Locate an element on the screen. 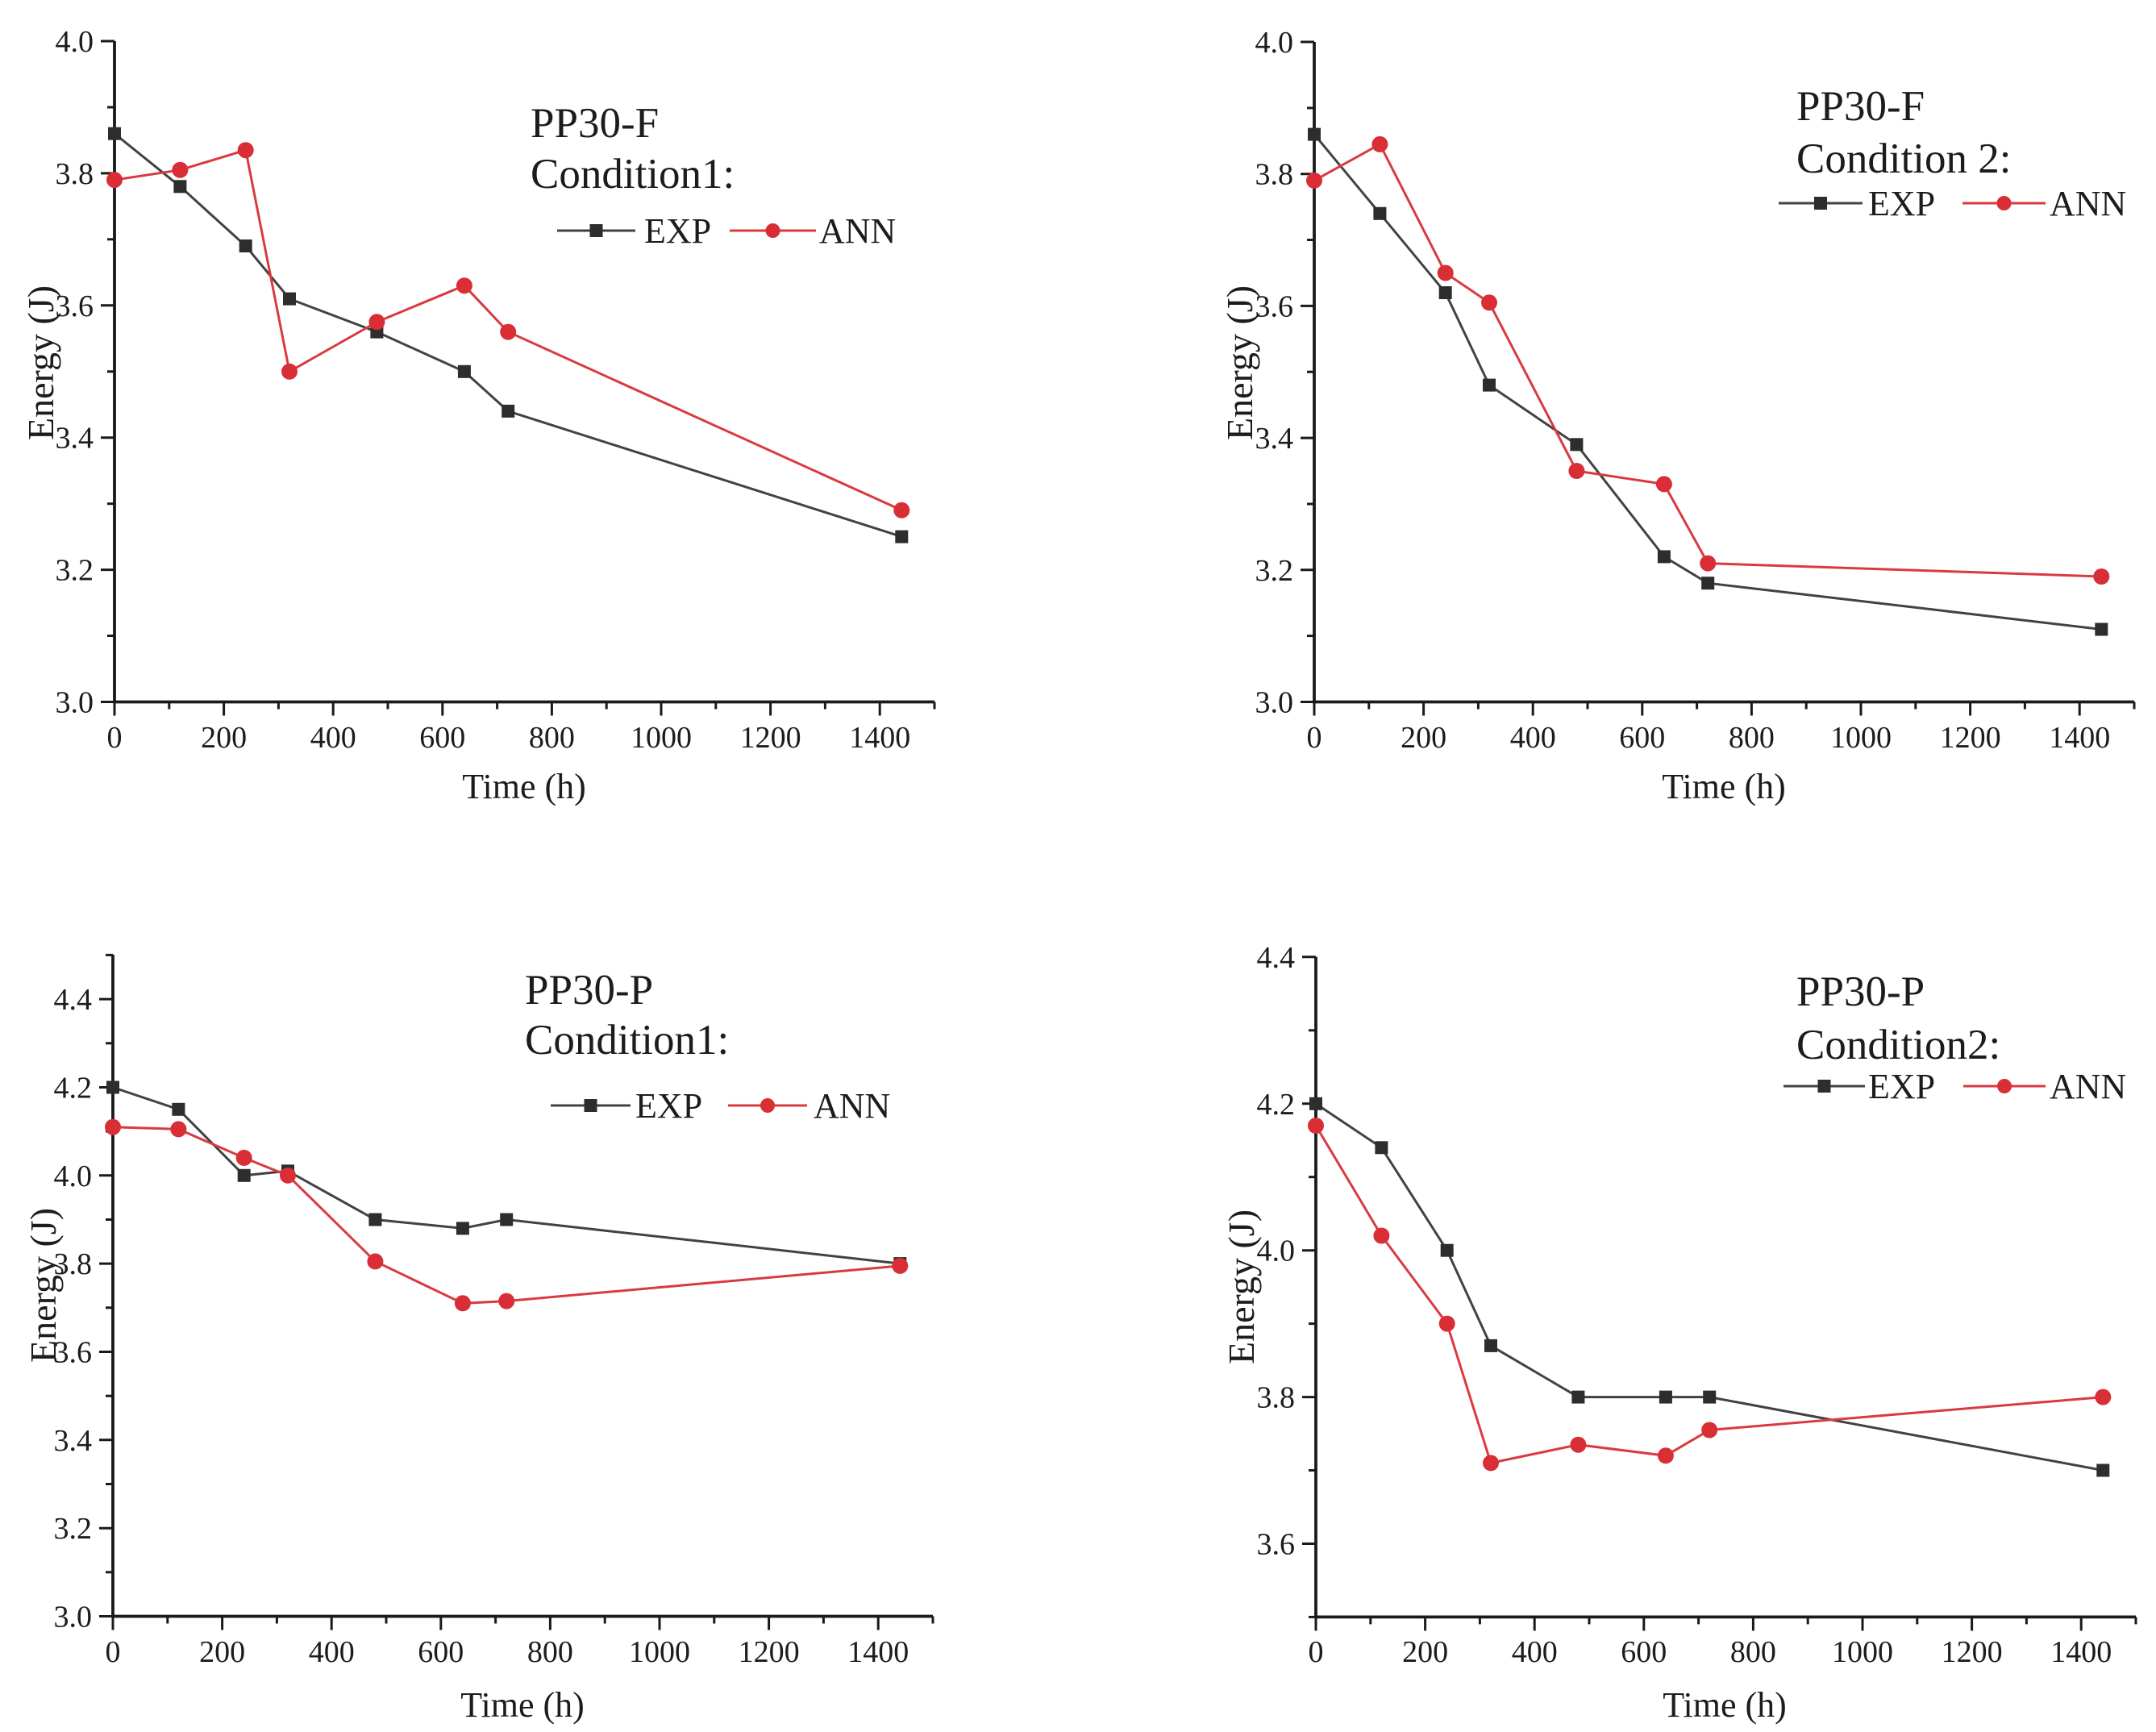 Image resolution: width=2156 pixels, height=1732 pixels. svg-text: Condition 2: is located at coordinates (1904, 158).